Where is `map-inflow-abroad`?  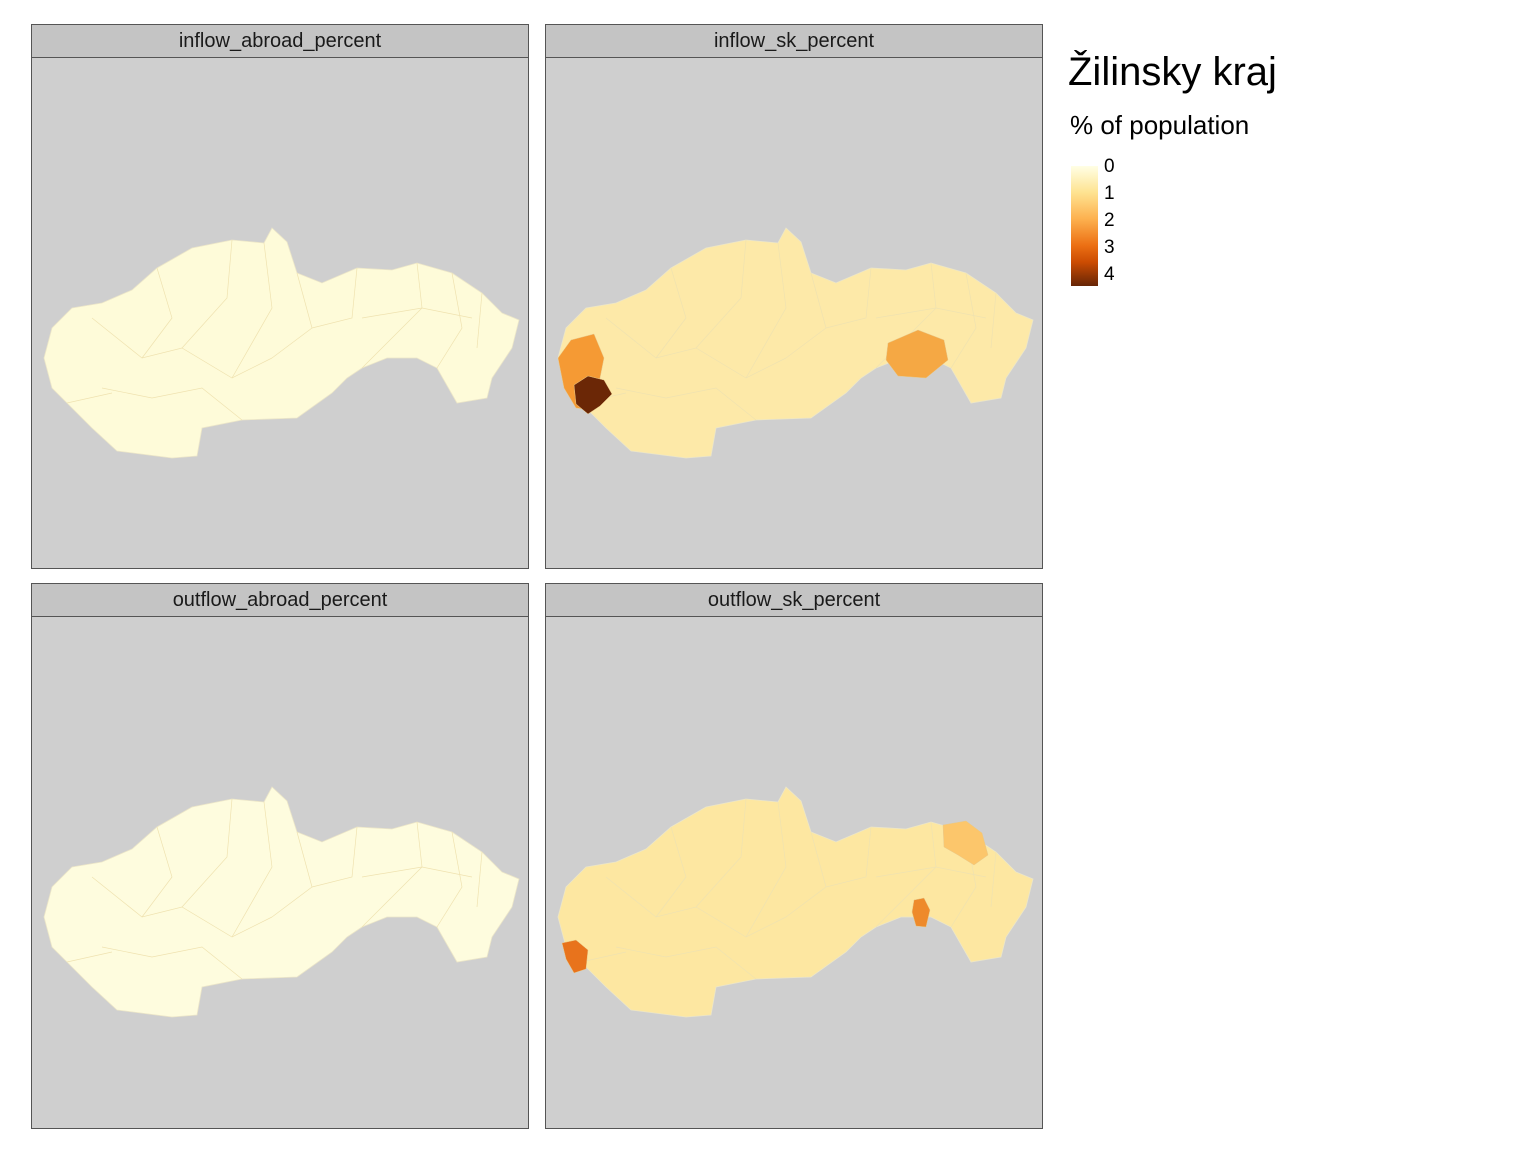 map-inflow-abroad is located at coordinates (281, 343).